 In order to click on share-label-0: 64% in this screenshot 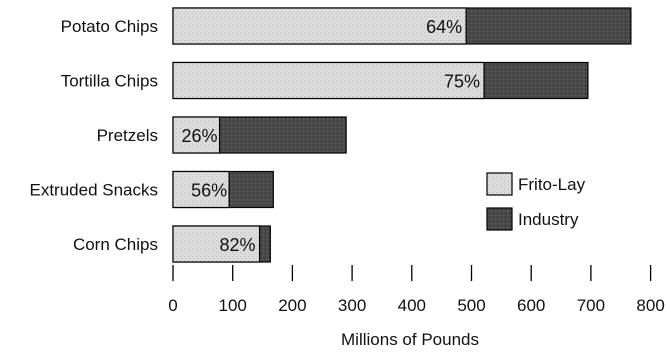, I will do `click(444, 27)`.